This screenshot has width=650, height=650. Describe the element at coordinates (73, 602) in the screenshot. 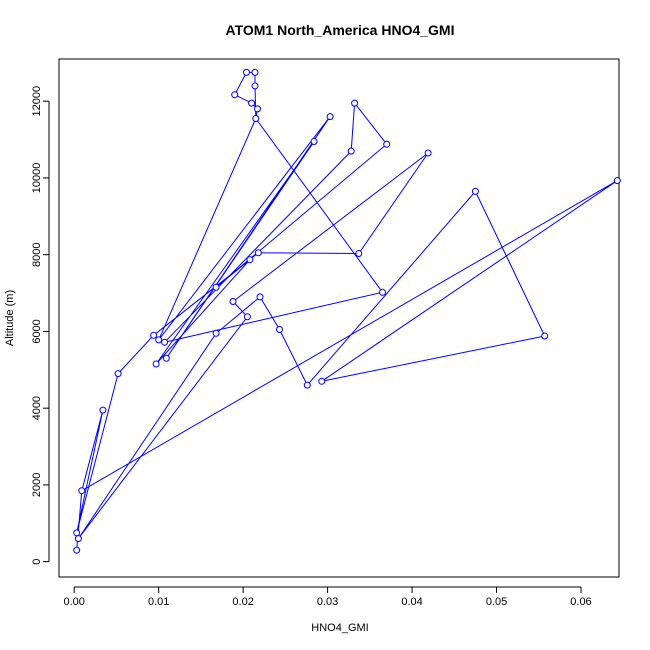

I see `x-tick-label: 0.00` at that location.